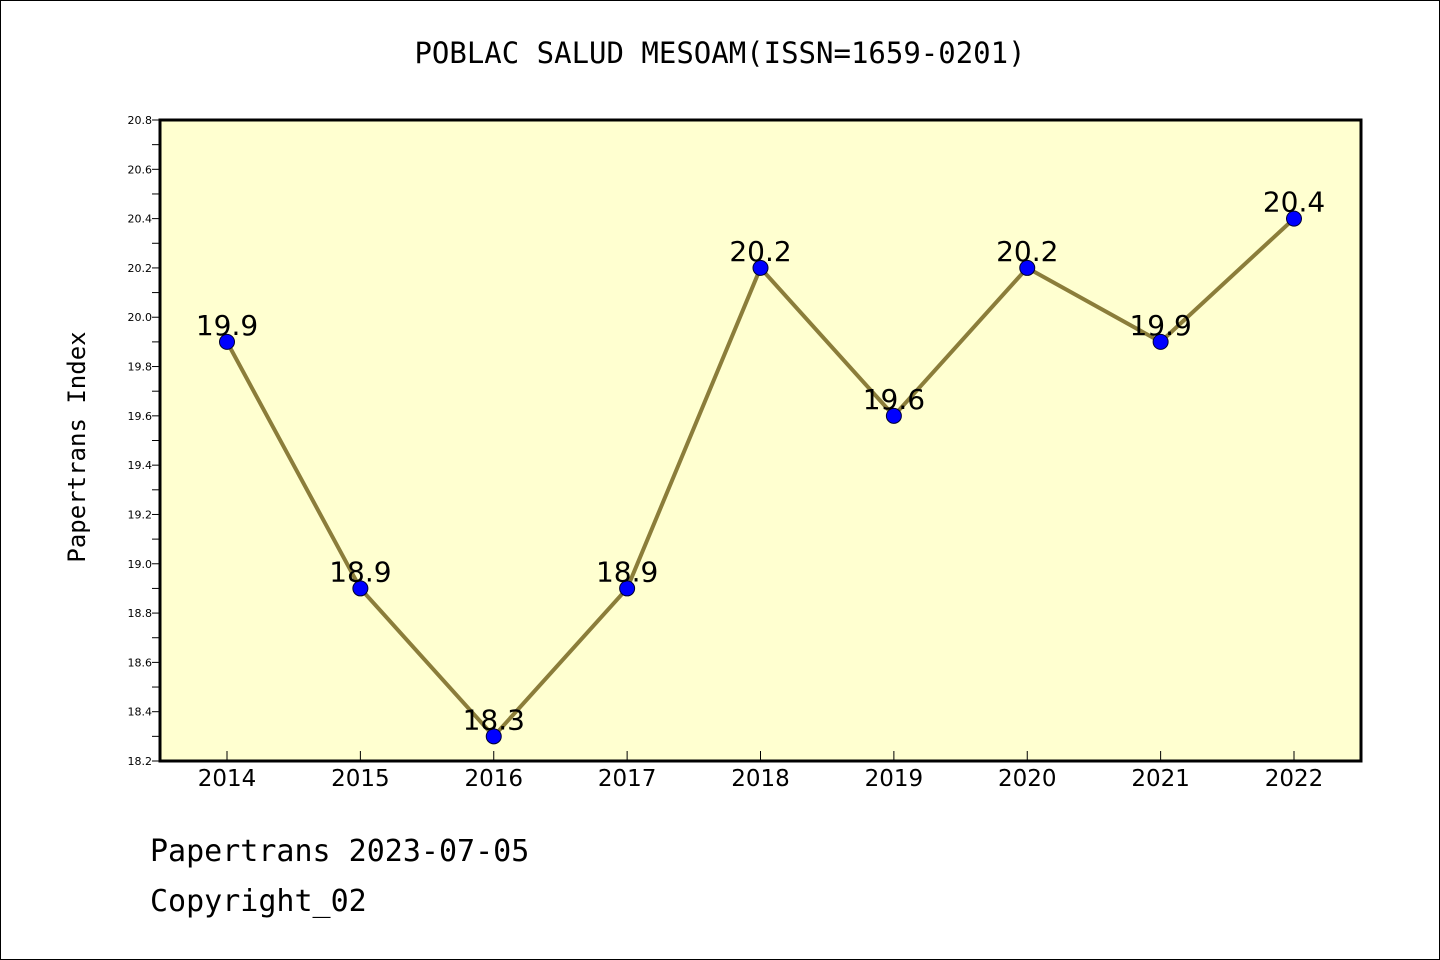 This screenshot has width=1440, height=960. What do you see at coordinates (1294, 202) in the screenshot?
I see `data-label: 20.4` at bounding box center [1294, 202].